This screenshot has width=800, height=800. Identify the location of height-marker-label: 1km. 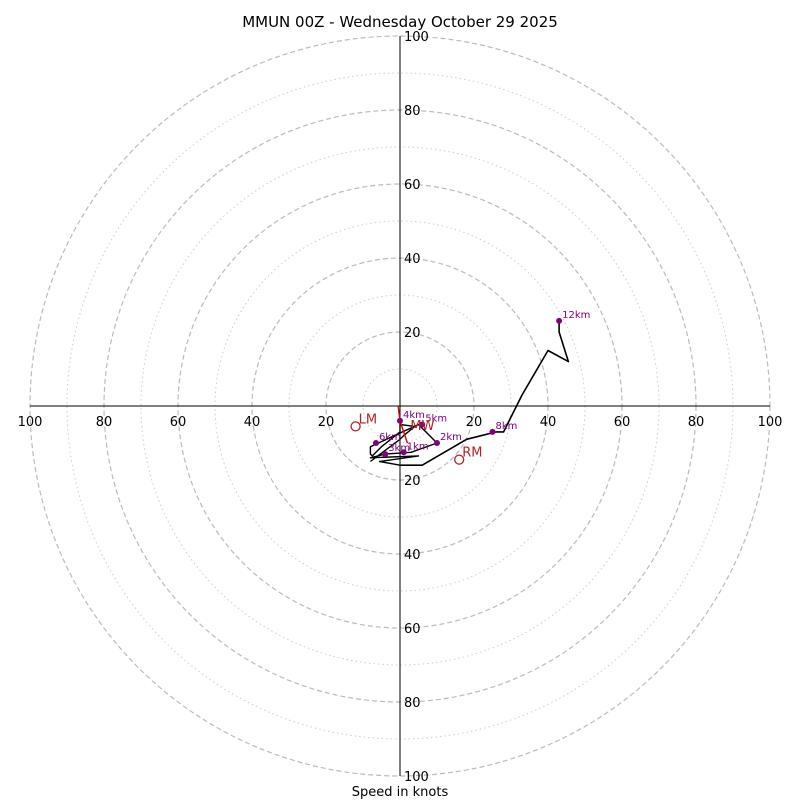
(418, 446).